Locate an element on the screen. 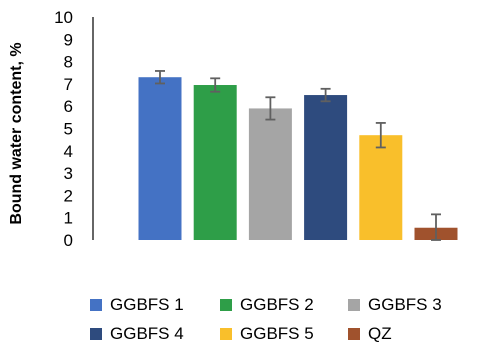  y-tick-label: 6 is located at coordinates (68, 106).